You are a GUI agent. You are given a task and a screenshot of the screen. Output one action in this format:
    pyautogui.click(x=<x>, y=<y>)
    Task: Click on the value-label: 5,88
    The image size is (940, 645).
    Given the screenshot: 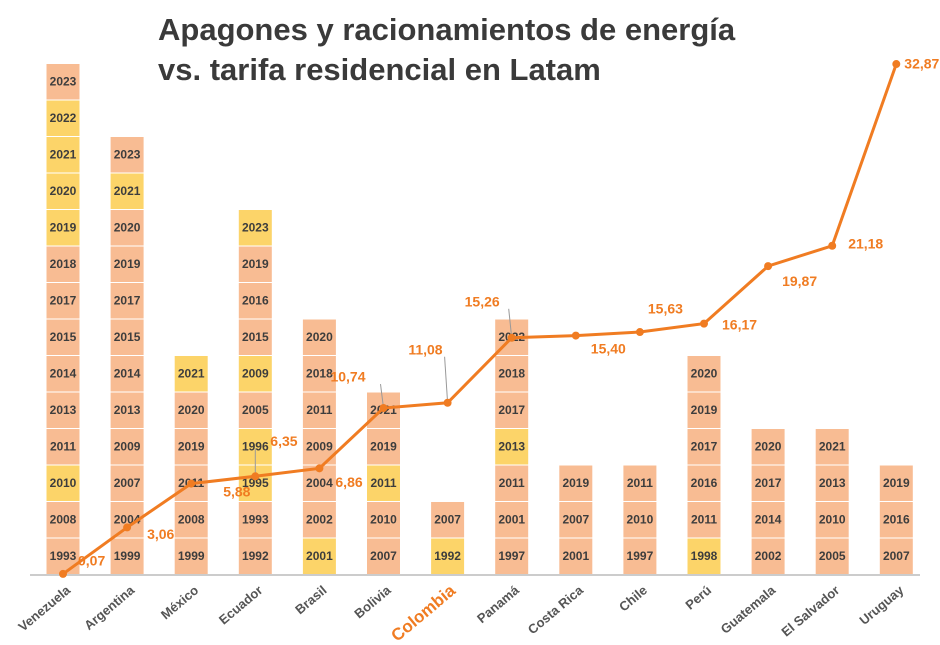 What is the action you would take?
    pyautogui.click(x=236, y=491)
    